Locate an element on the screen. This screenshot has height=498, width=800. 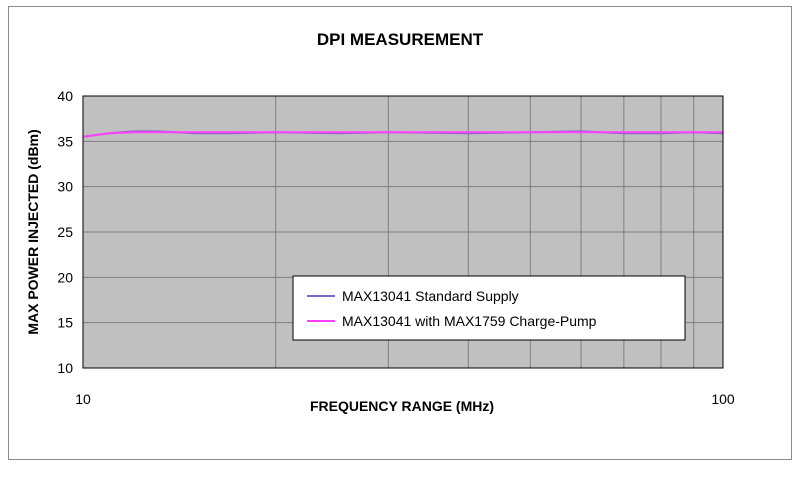
y-tick-label: 40 is located at coordinates (65, 96).